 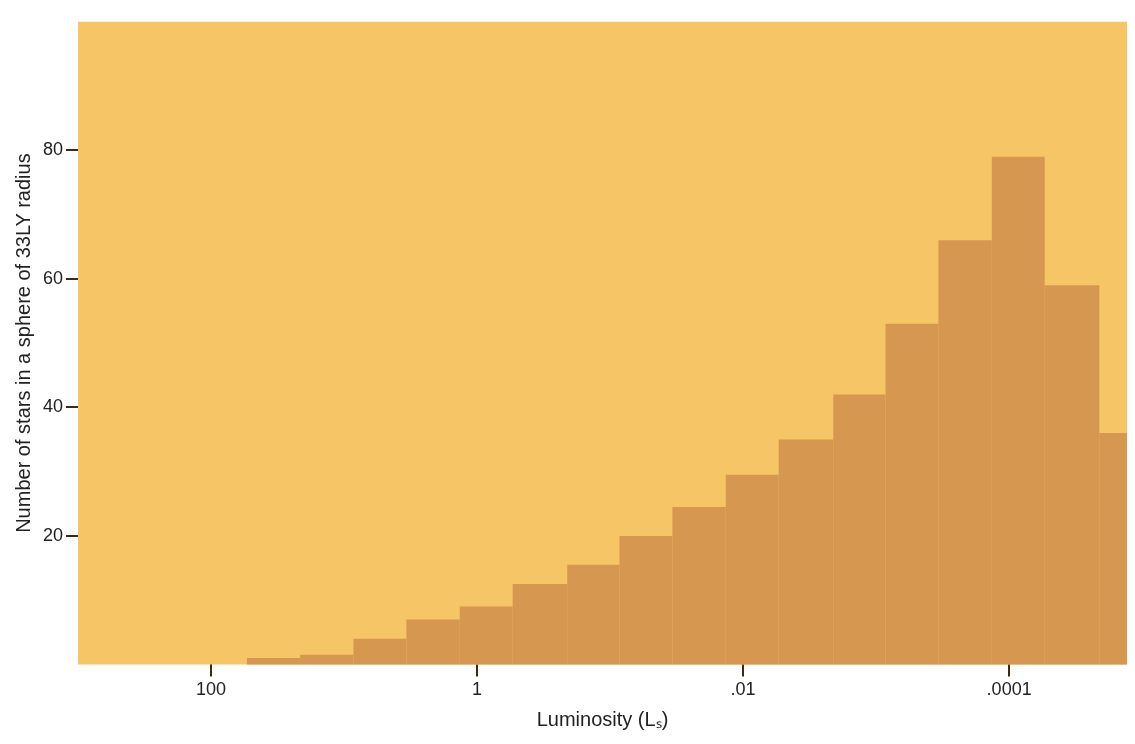 What do you see at coordinates (477, 689) in the screenshot?
I see `x-tick-label: 1` at bounding box center [477, 689].